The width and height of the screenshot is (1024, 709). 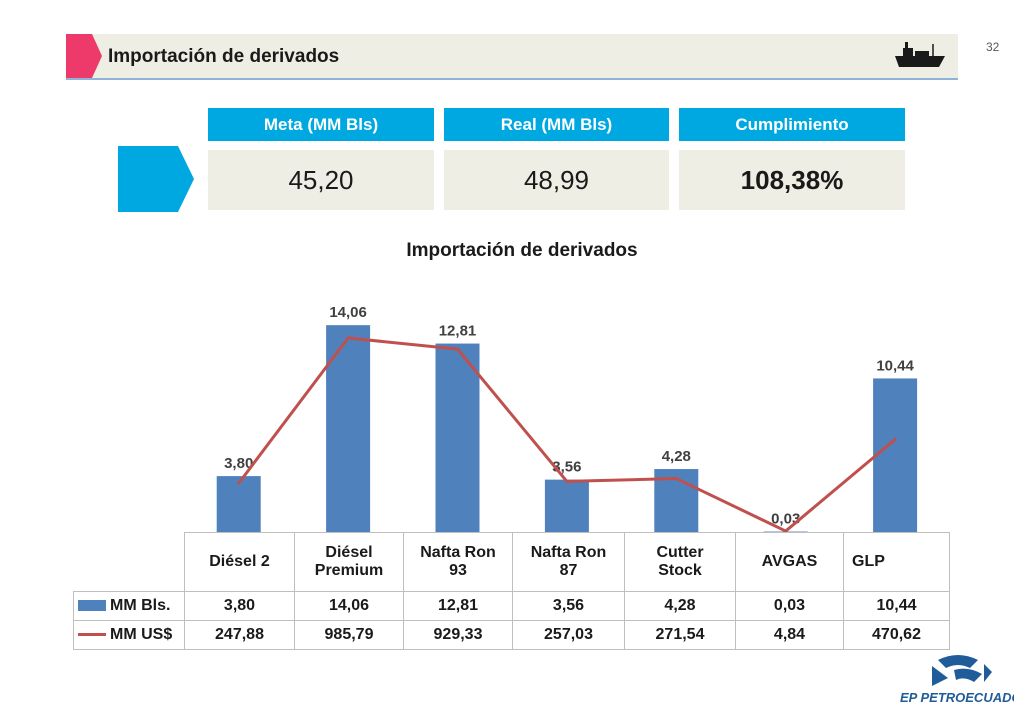 What do you see at coordinates (349, 606) in the screenshot?
I see `table-cell-bls: 14,06` at bounding box center [349, 606].